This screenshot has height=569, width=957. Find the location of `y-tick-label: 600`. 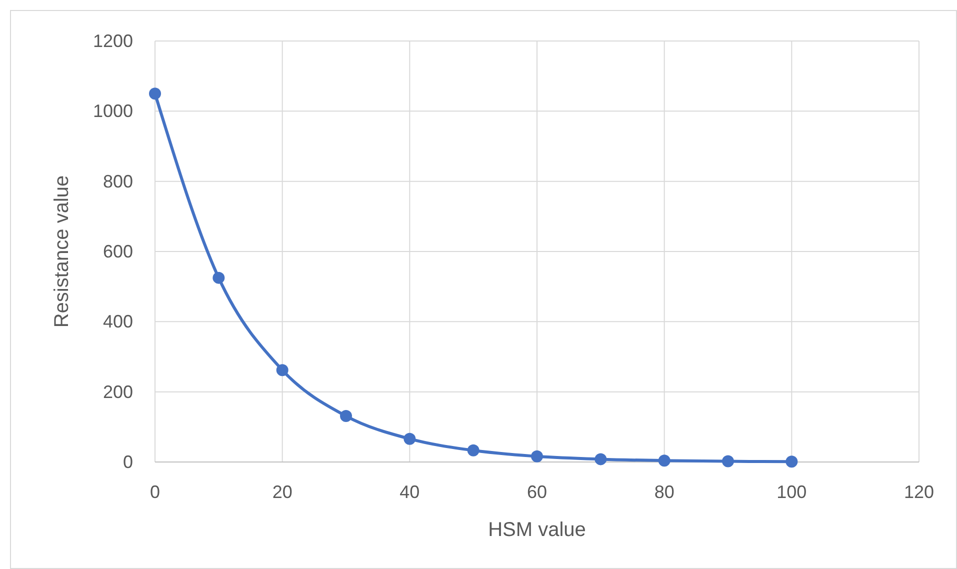

y-tick-label: 600 is located at coordinates (117, 252).